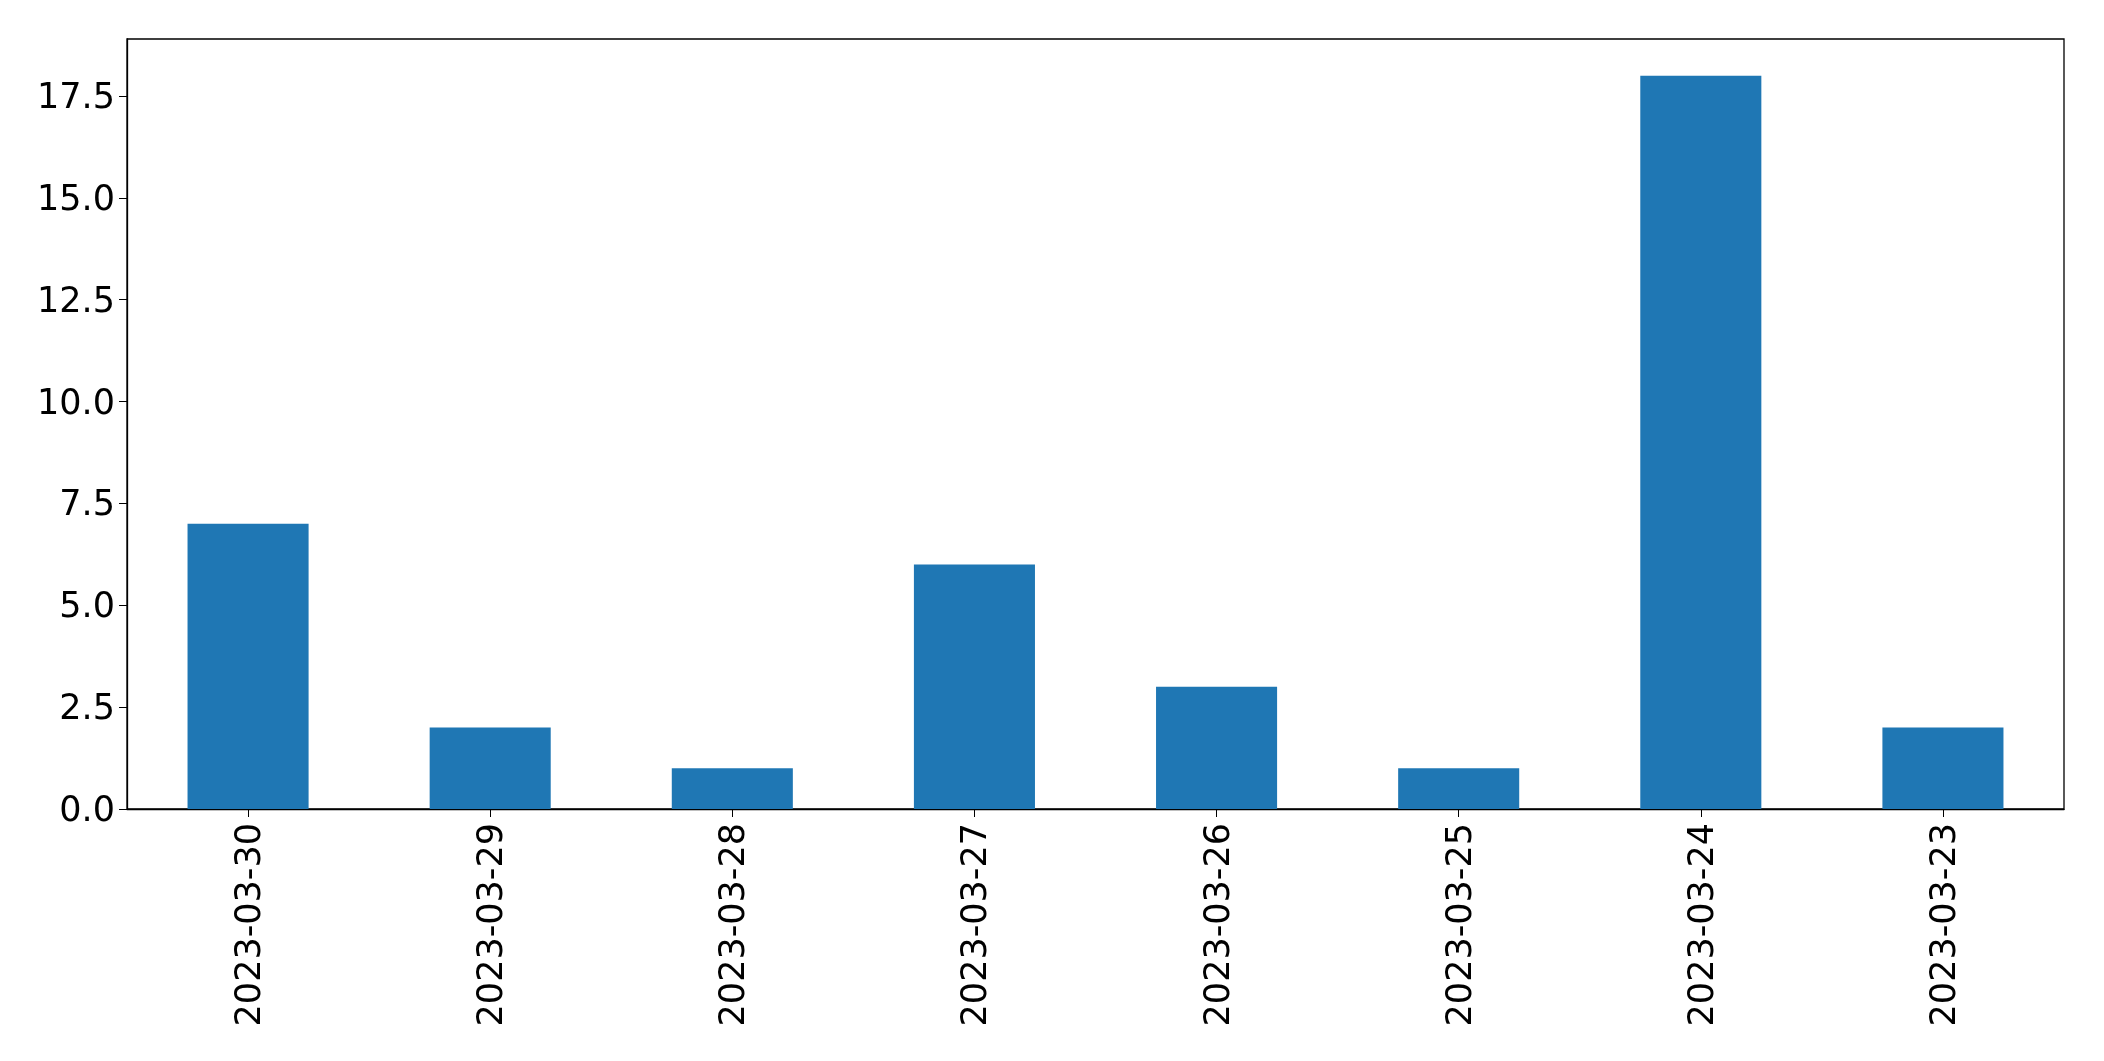  What do you see at coordinates (76, 96) in the screenshot?
I see `y-tick-label: 17.5` at bounding box center [76, 96].